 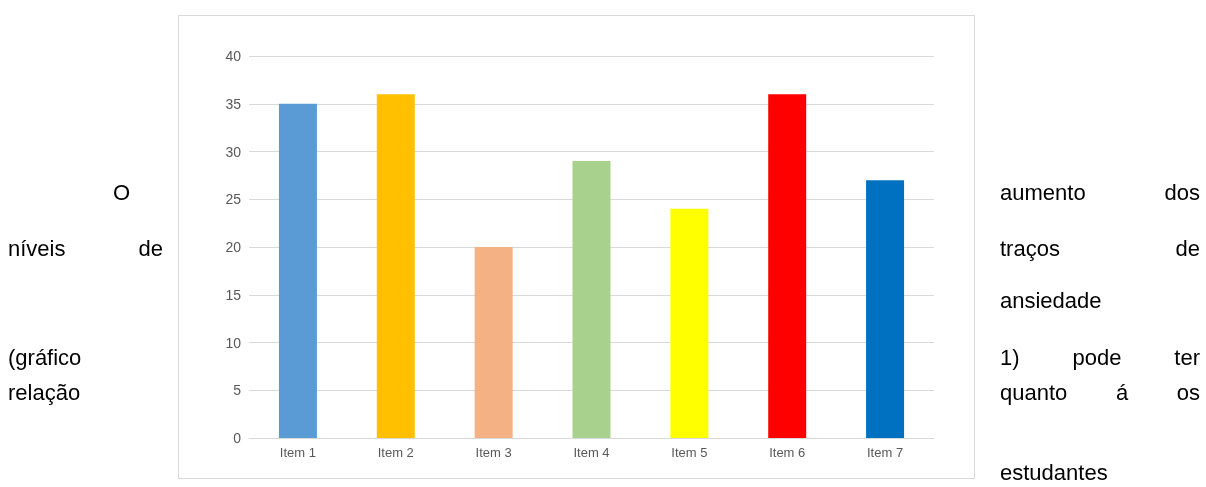 What do you see at coordinates (45, 393) in the screenshot?
I see `text: relação` at bounding box center [45, 393].